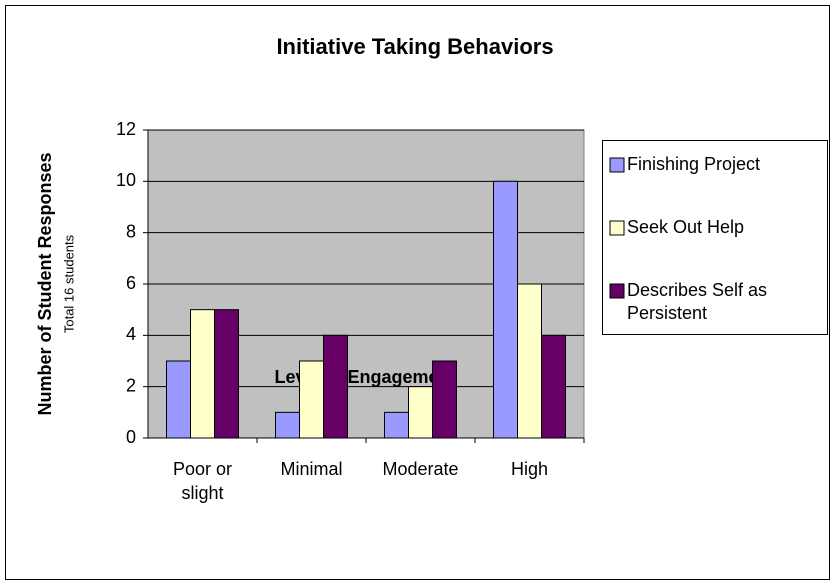 The height and width of the screenshot is (585, 835). Describe the element at coordinates (697, 301) in the screenshot. I see `legend-label: Describes Self as Persistent` at that location.